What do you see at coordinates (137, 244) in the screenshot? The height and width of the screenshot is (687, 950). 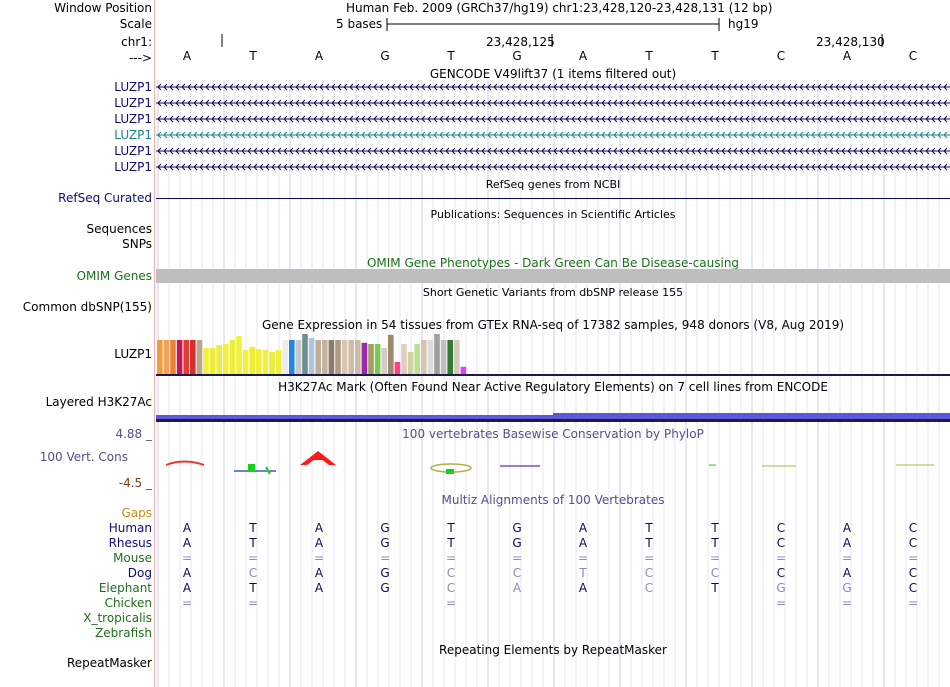 I see `snps-label: SNPs` at bounding box center [137, 244].